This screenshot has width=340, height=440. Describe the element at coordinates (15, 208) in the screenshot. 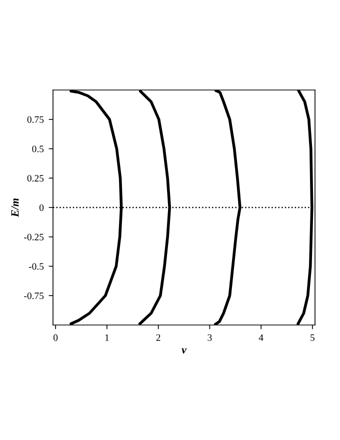

I see `y-axis-title: E/m` at that location.